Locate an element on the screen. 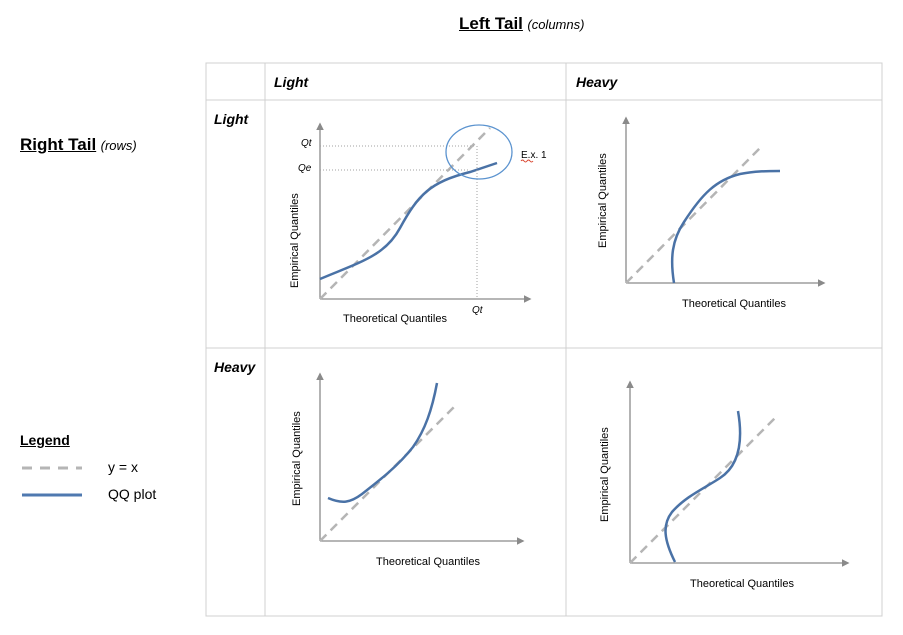 The image size is (903, 635). col-header-light: Light is located at coordinates (292, 82).